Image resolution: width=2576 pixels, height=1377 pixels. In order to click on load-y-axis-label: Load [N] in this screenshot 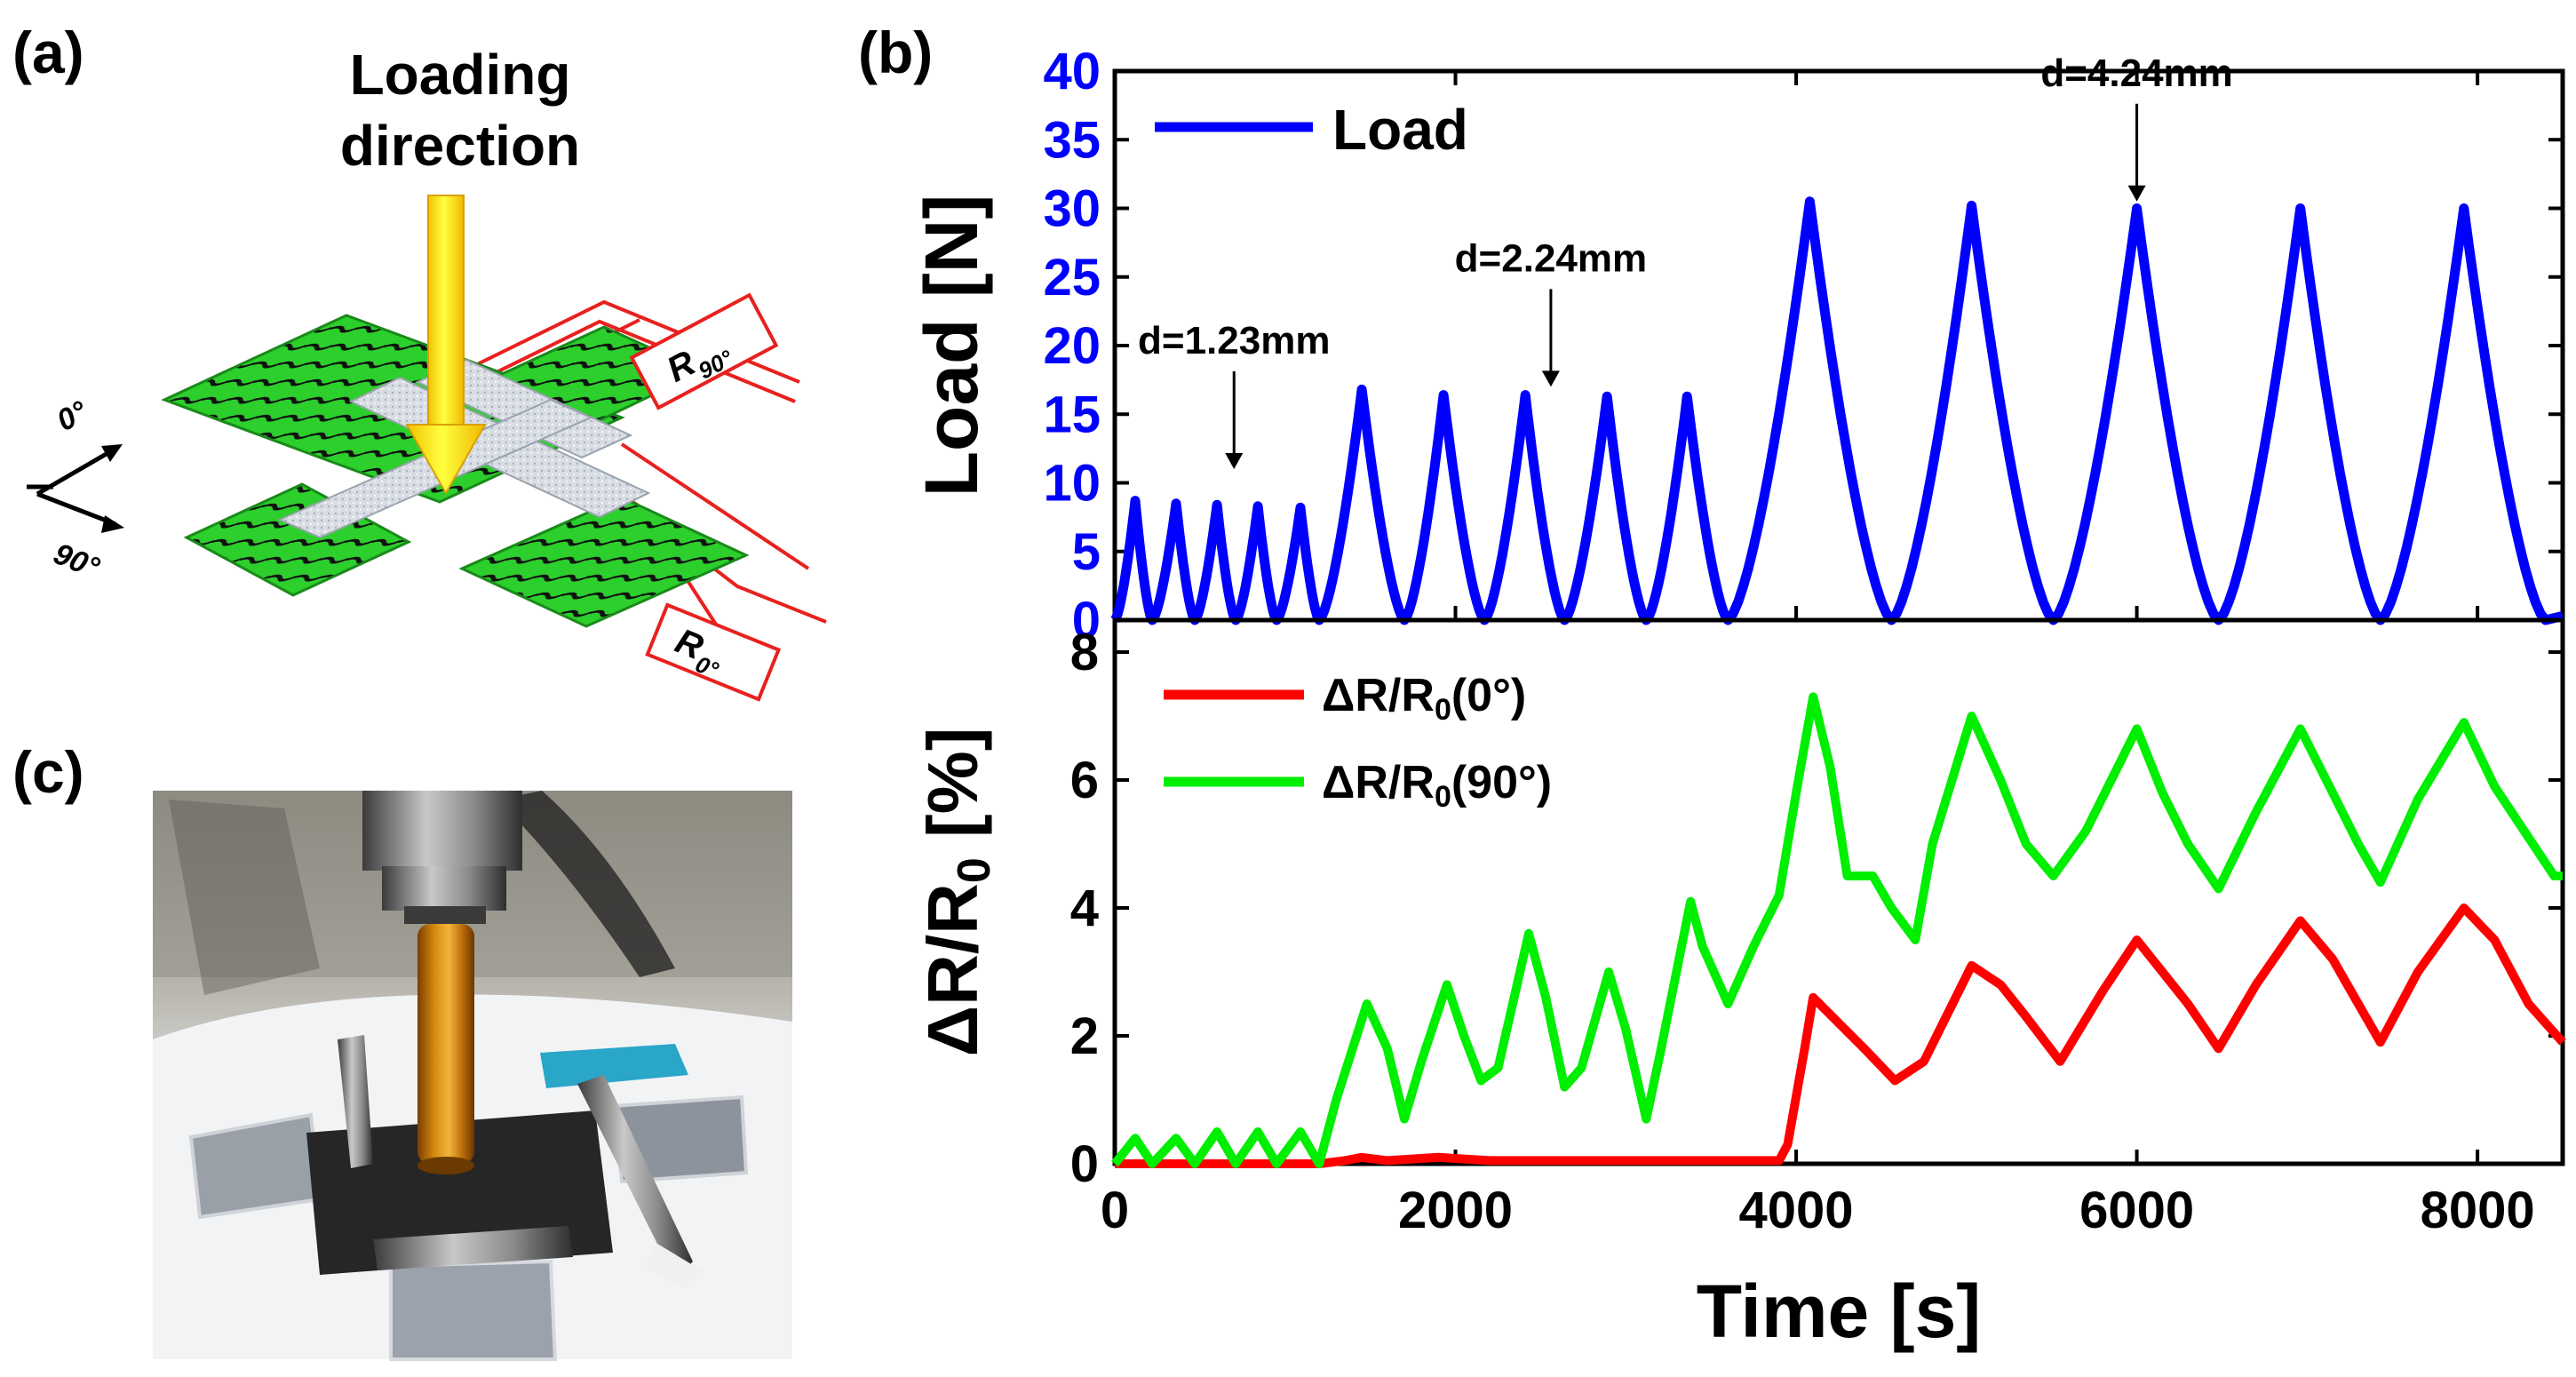, I will do `click(951, 346)`.